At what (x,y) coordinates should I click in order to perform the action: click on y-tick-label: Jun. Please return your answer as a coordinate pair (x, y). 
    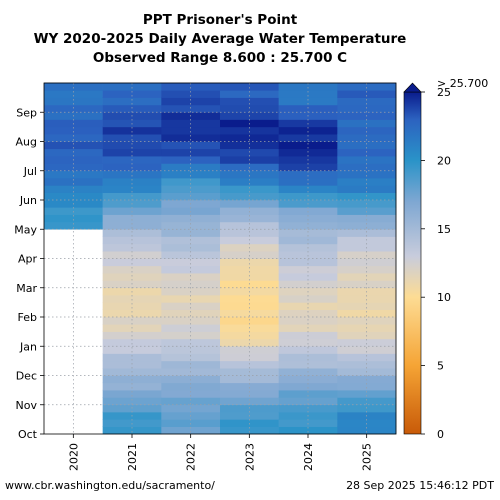
    Looking at the image, I should click on (28, 200).